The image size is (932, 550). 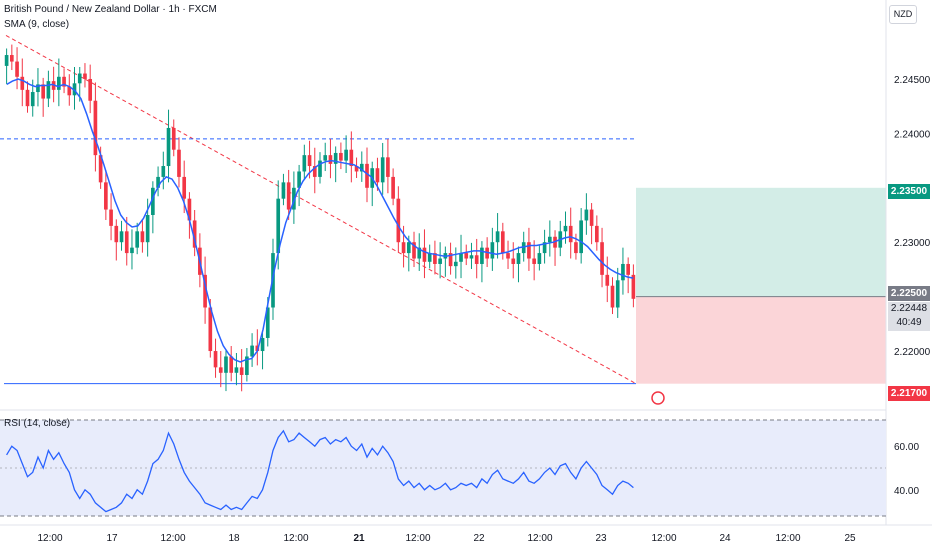 What do you see at coordinates (912, 134) in the screenshot?
I see `price-tick-label: 2.24000` at bounding box center [912, 134].